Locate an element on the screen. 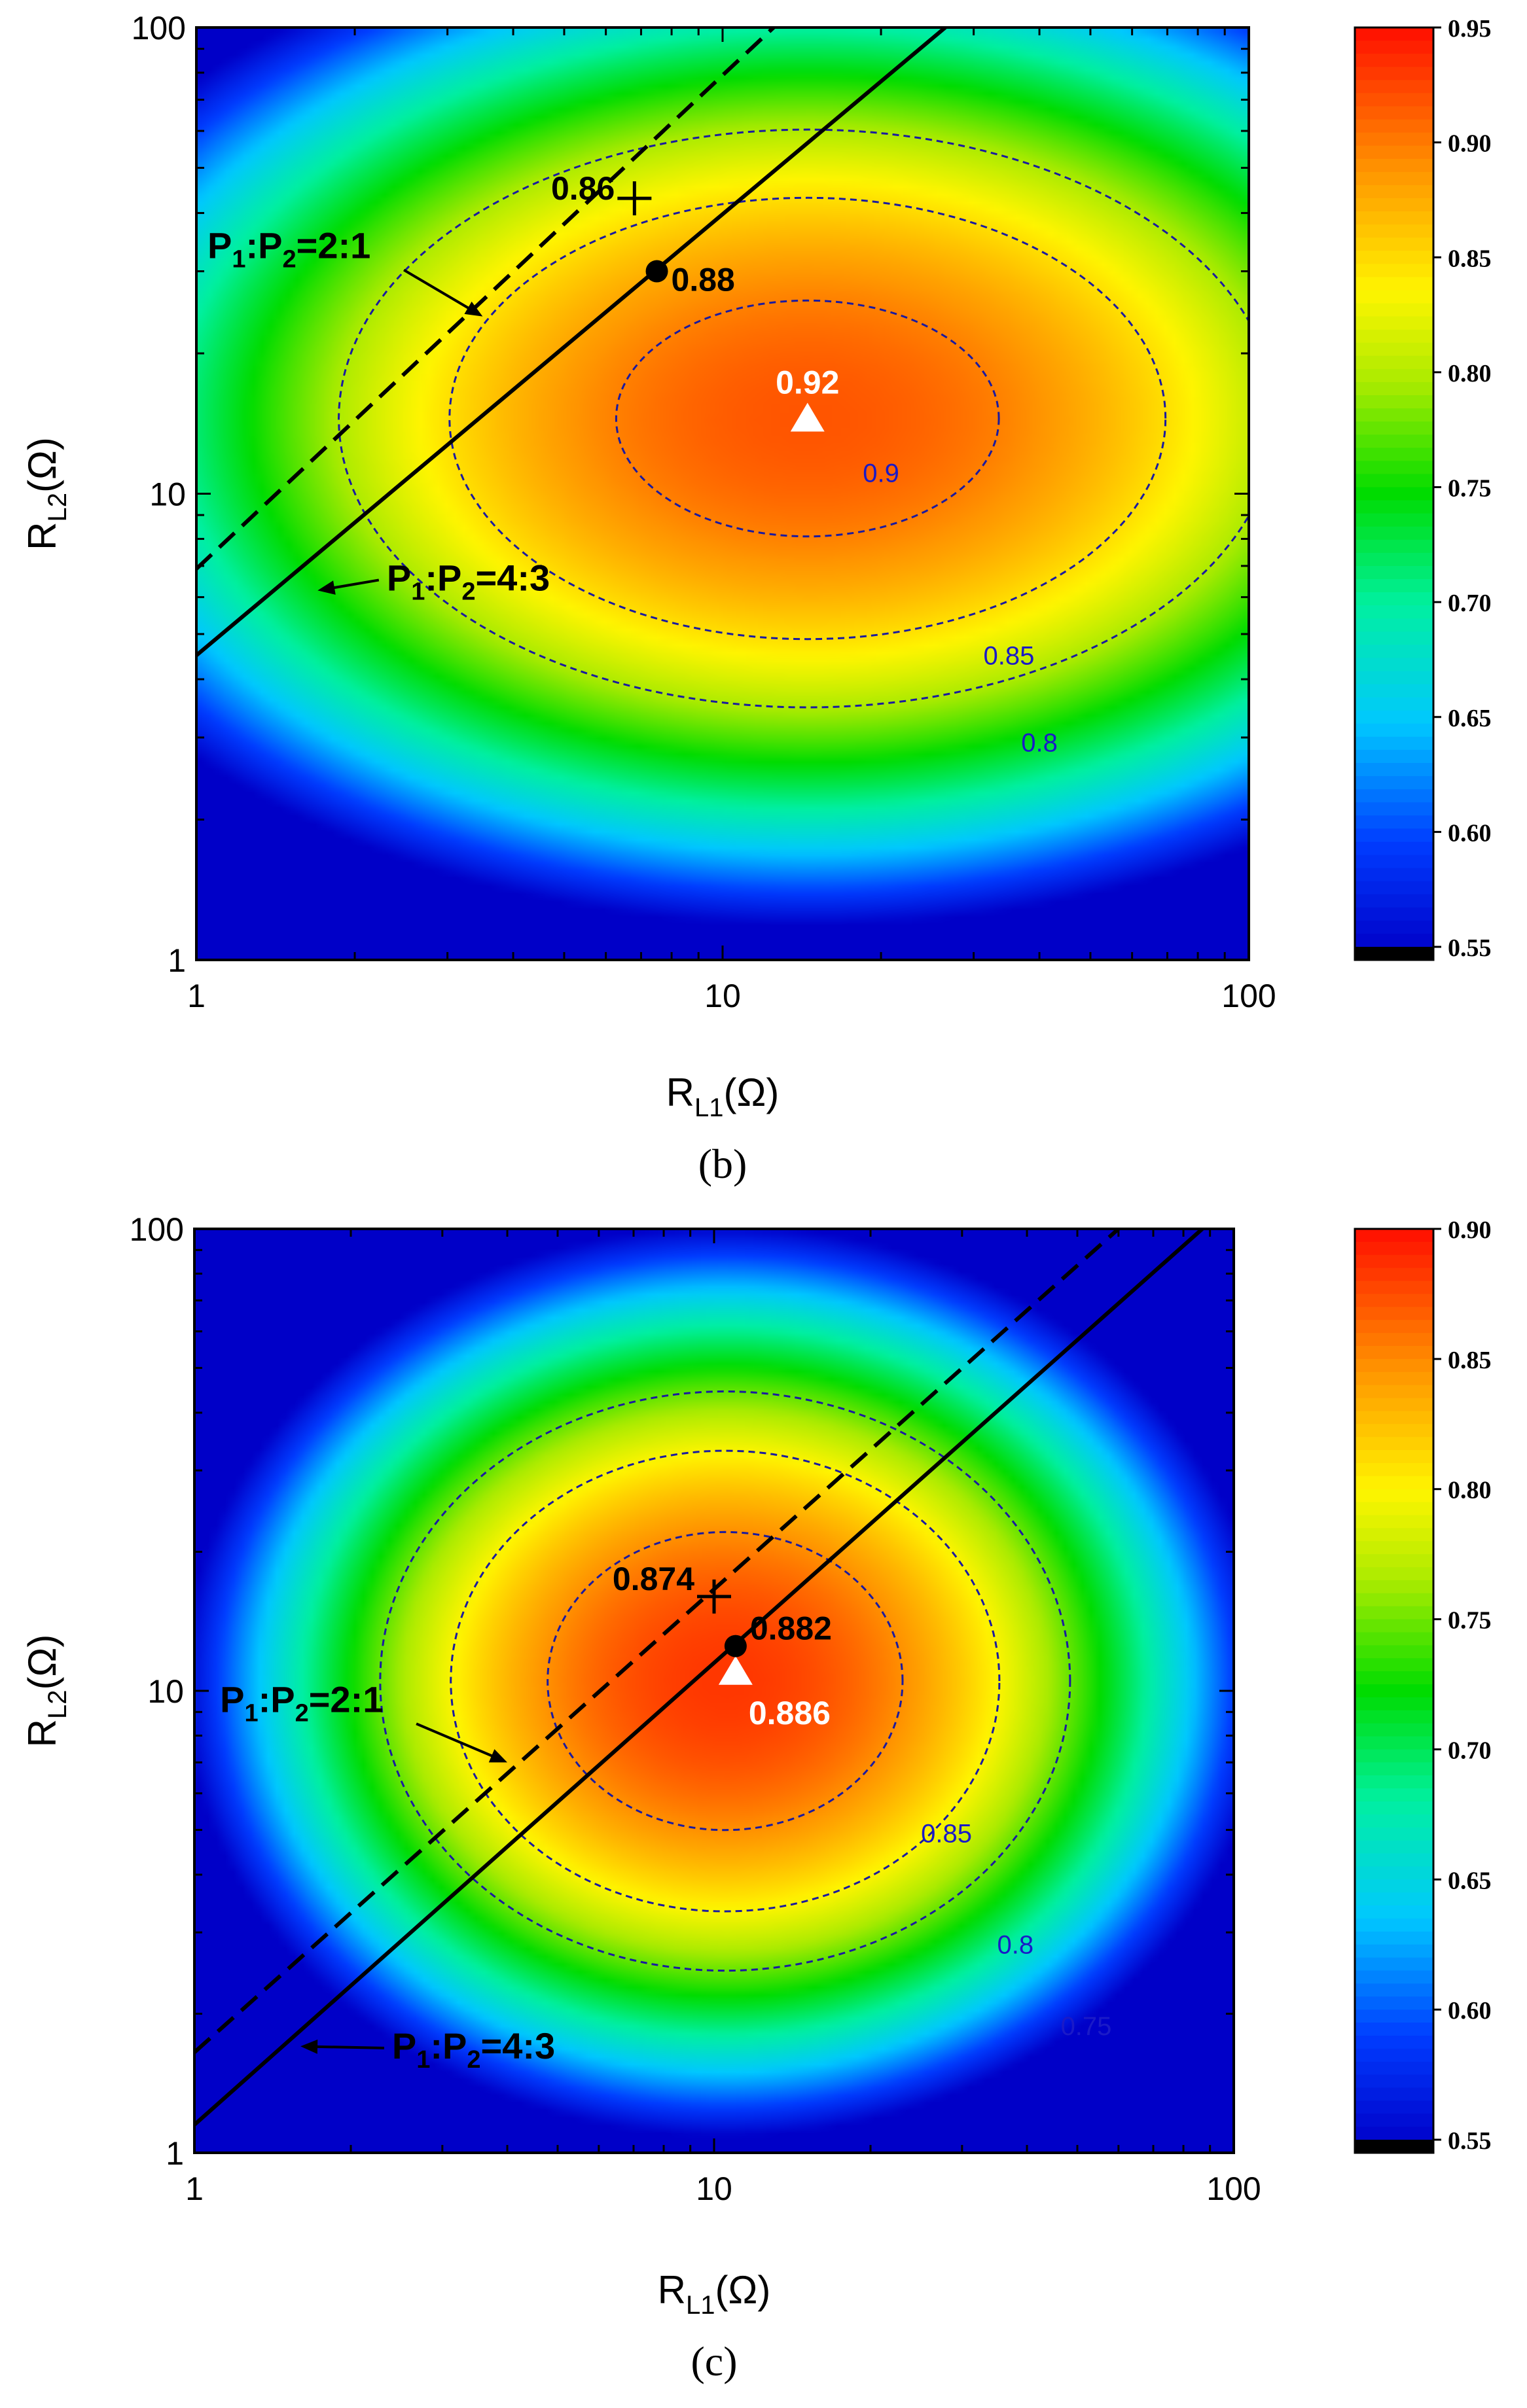 This screenshot has height=2408, width=1527. annotation-ratio-21: P1:P2=2:1 is located at coordinates (301, 1702).